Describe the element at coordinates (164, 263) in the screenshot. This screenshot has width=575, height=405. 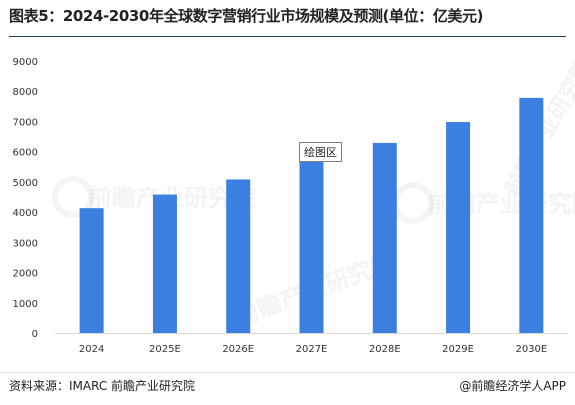
I see `bar-2025E` at that location.